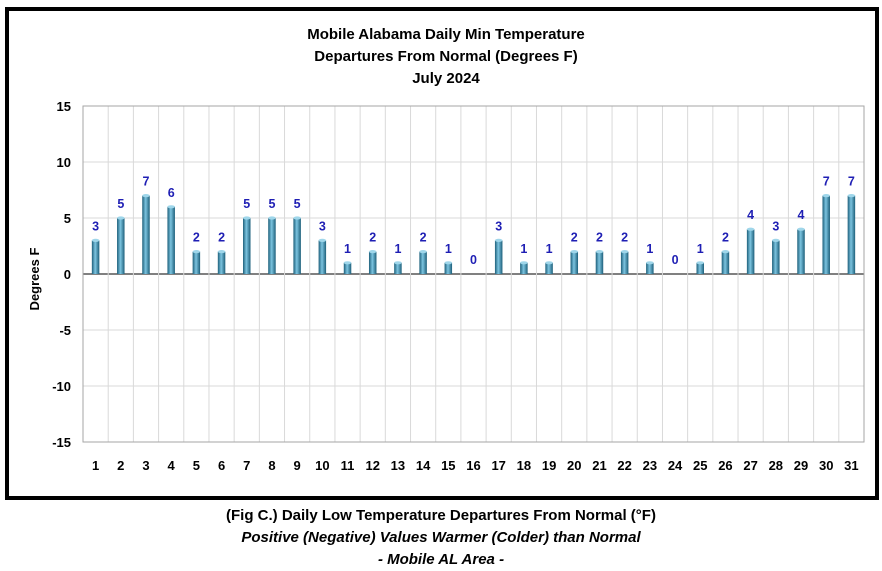 Image resolution: width=882 pixels, height=571 pixels. Describe the element at coordinates (297, 465) in the screenshot. I see `x-tick-label: 9` at that location.